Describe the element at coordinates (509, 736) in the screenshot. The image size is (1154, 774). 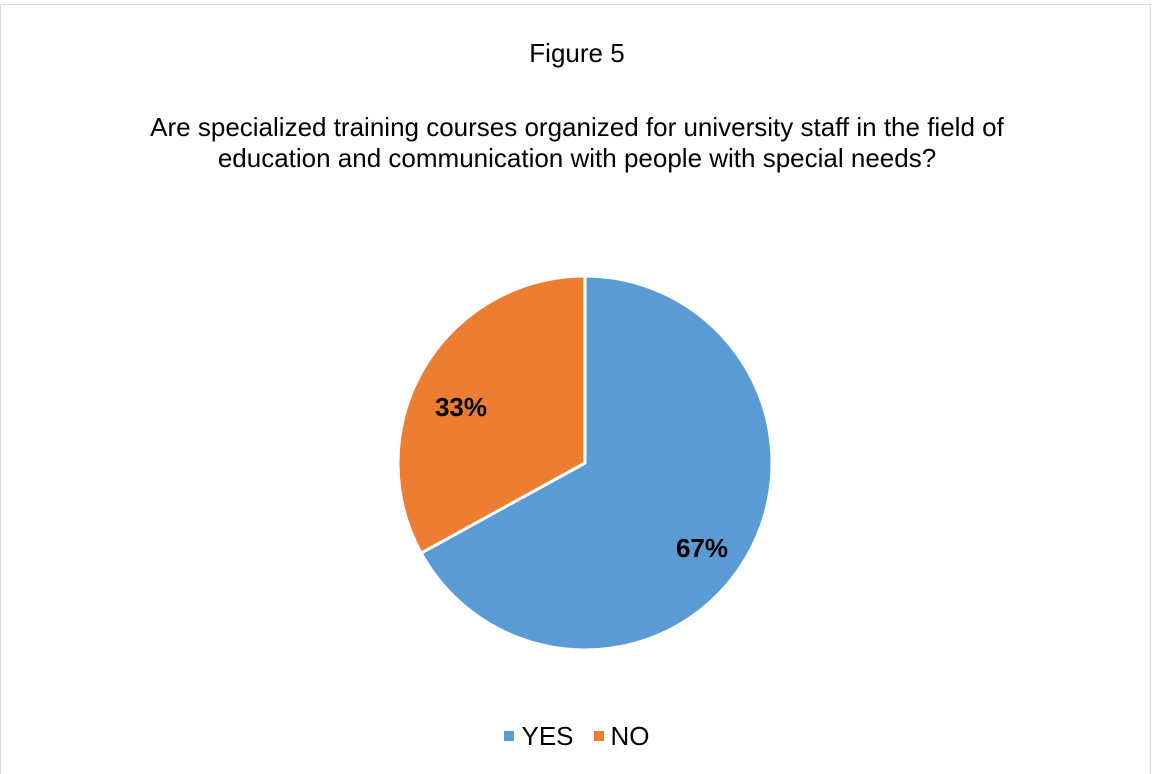
I see `legend-swatch-yes` at that location.